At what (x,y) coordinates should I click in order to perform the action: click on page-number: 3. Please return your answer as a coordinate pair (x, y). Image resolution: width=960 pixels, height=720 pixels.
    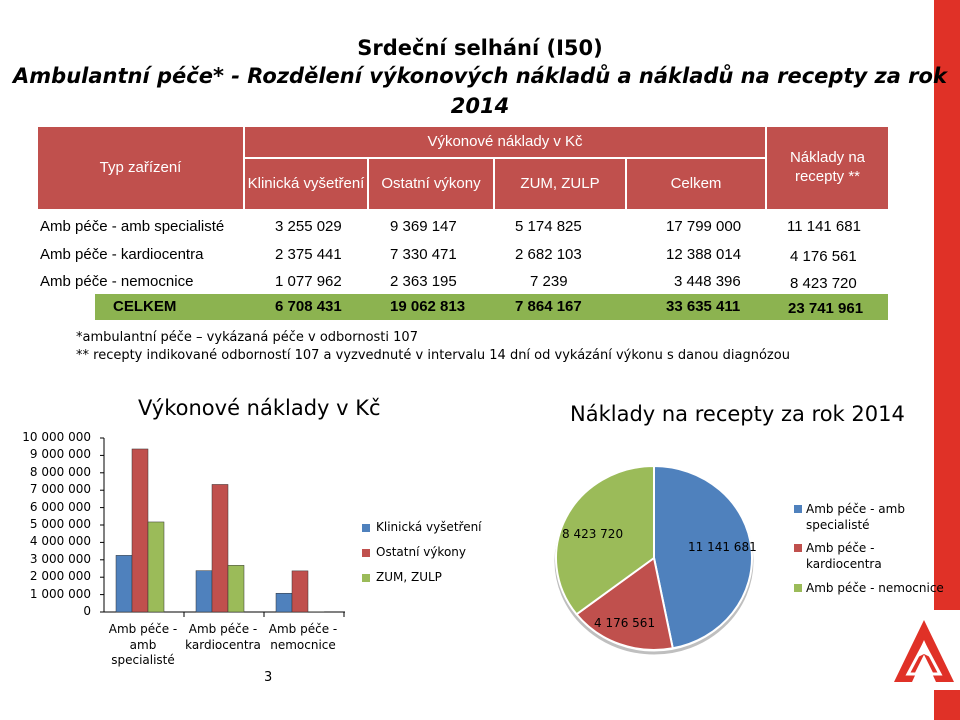
    Looking at the image, I should click on (268, 677).